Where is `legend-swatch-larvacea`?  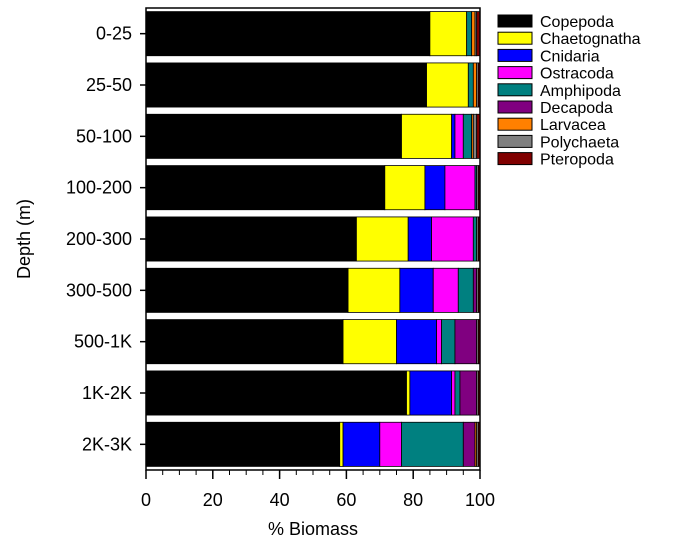 legend-swatch-larvacea is located at coordinates (515, 124).